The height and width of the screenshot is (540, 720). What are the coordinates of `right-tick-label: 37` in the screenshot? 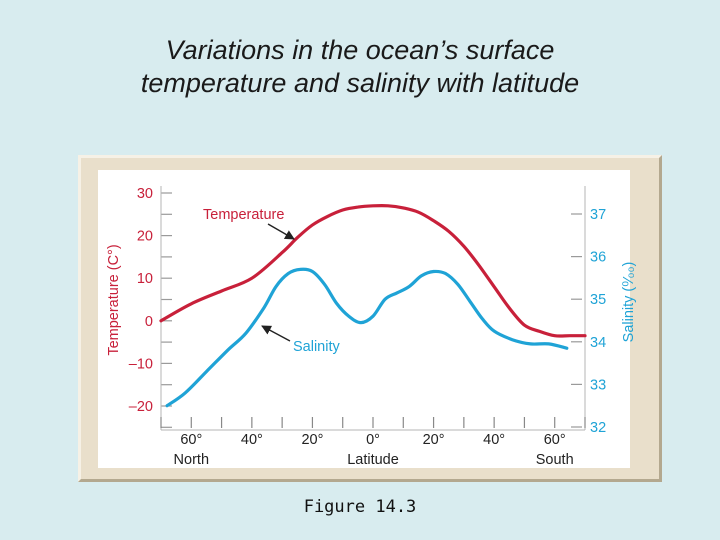 It's located at (598, 215).